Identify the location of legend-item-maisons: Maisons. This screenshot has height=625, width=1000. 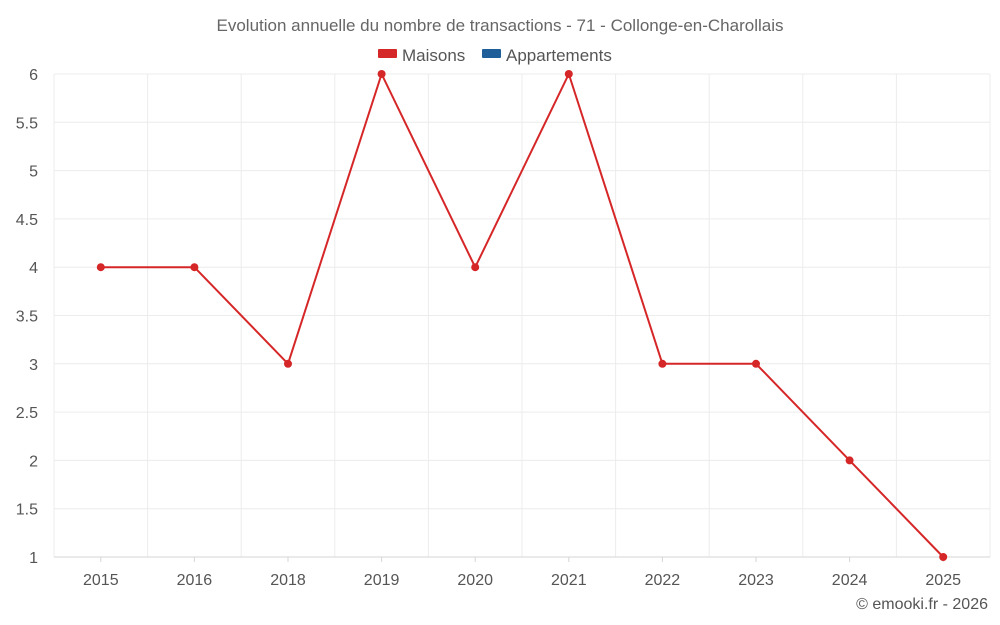
(421, 55).